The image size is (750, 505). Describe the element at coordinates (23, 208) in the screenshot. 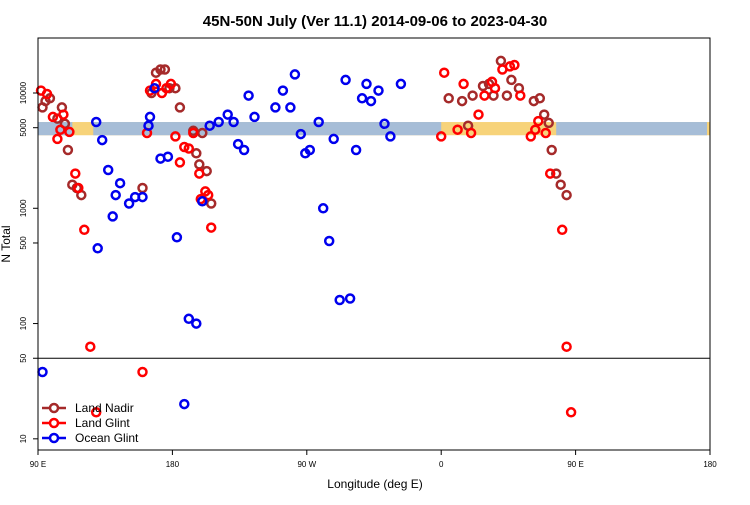

I see `y-tick-label: 1000` at that location.